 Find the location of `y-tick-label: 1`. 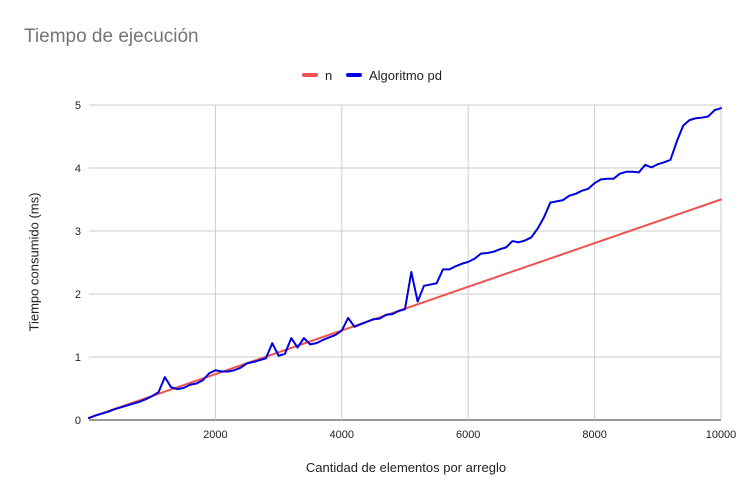

y-tick-label: 1 is located at coordinates (78, 358).